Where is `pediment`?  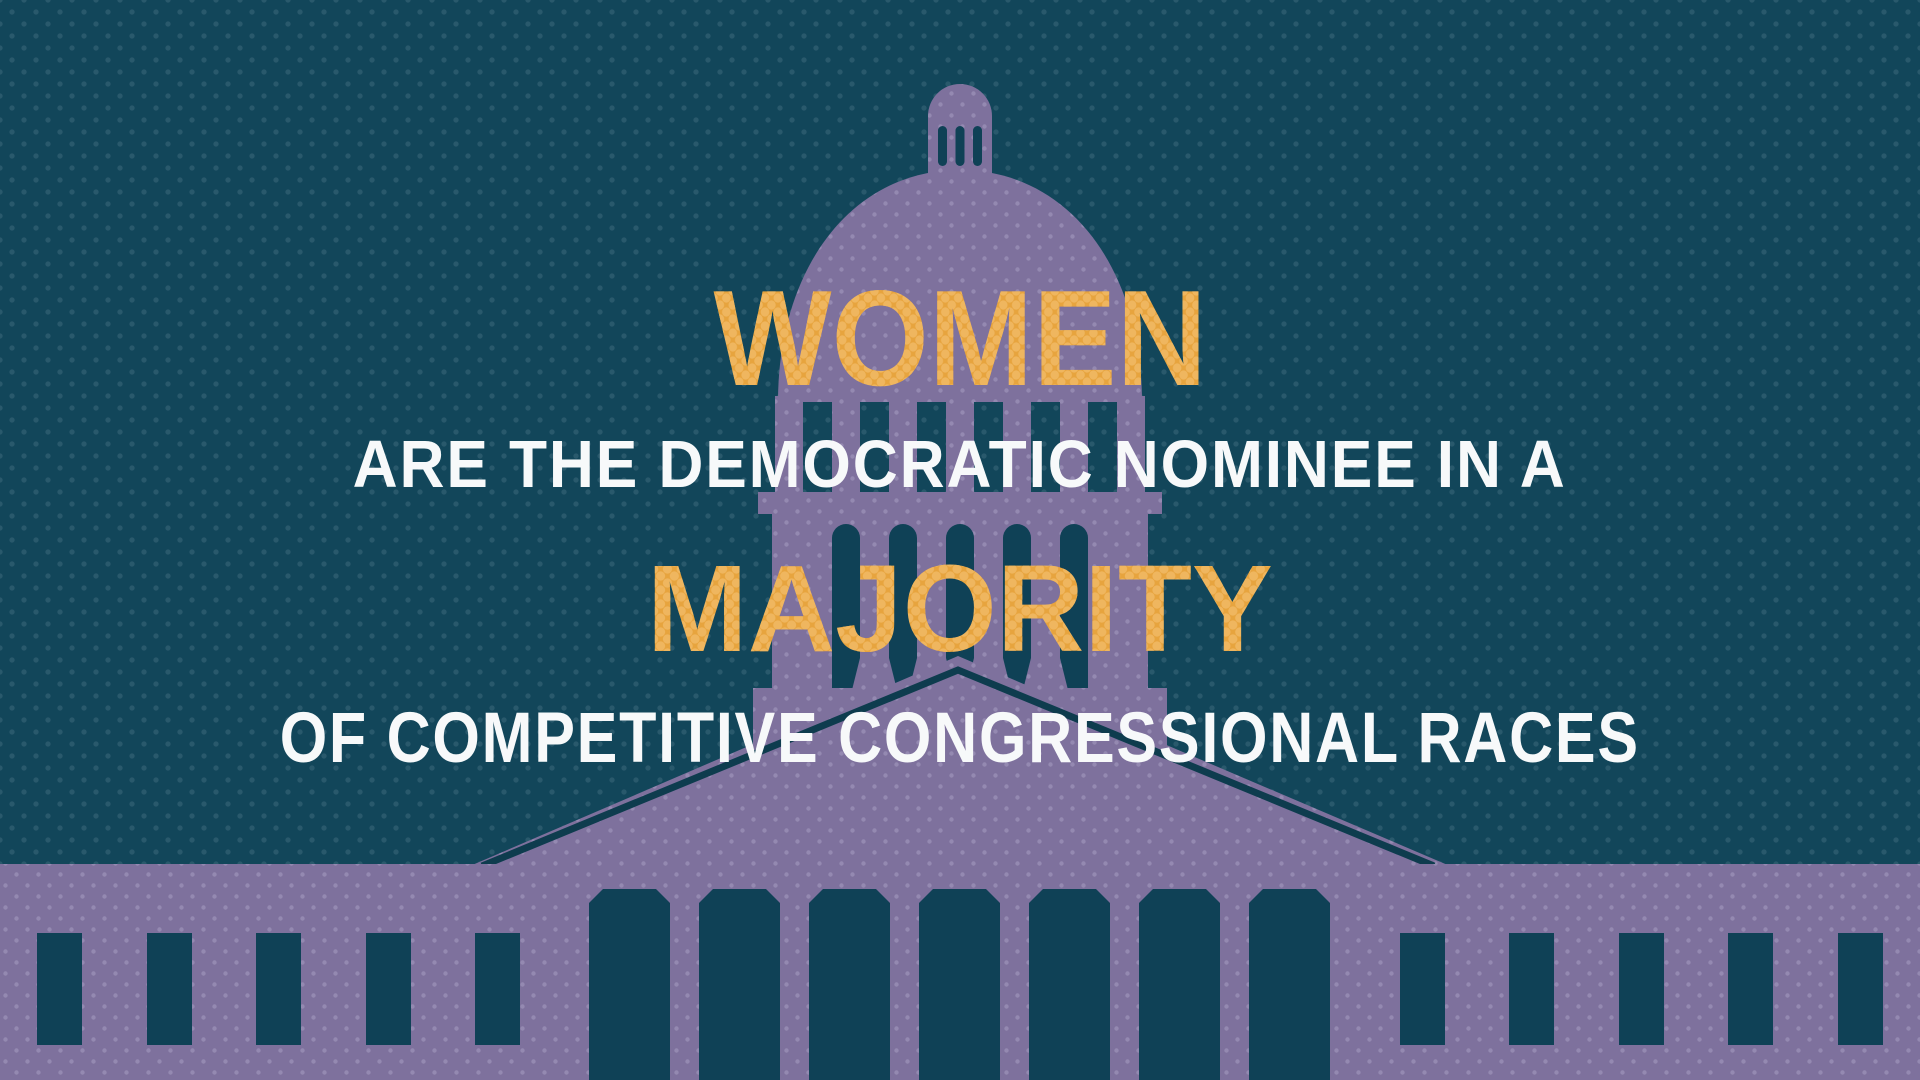
pediment is located at coordinates (960, 763).